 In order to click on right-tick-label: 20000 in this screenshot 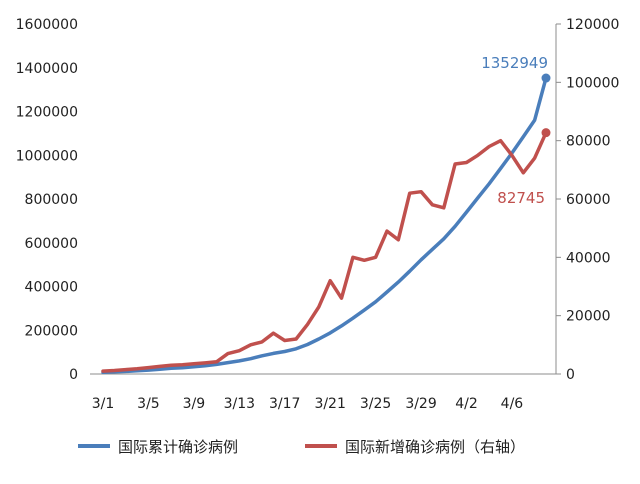, I will do `click(588, 317)`.